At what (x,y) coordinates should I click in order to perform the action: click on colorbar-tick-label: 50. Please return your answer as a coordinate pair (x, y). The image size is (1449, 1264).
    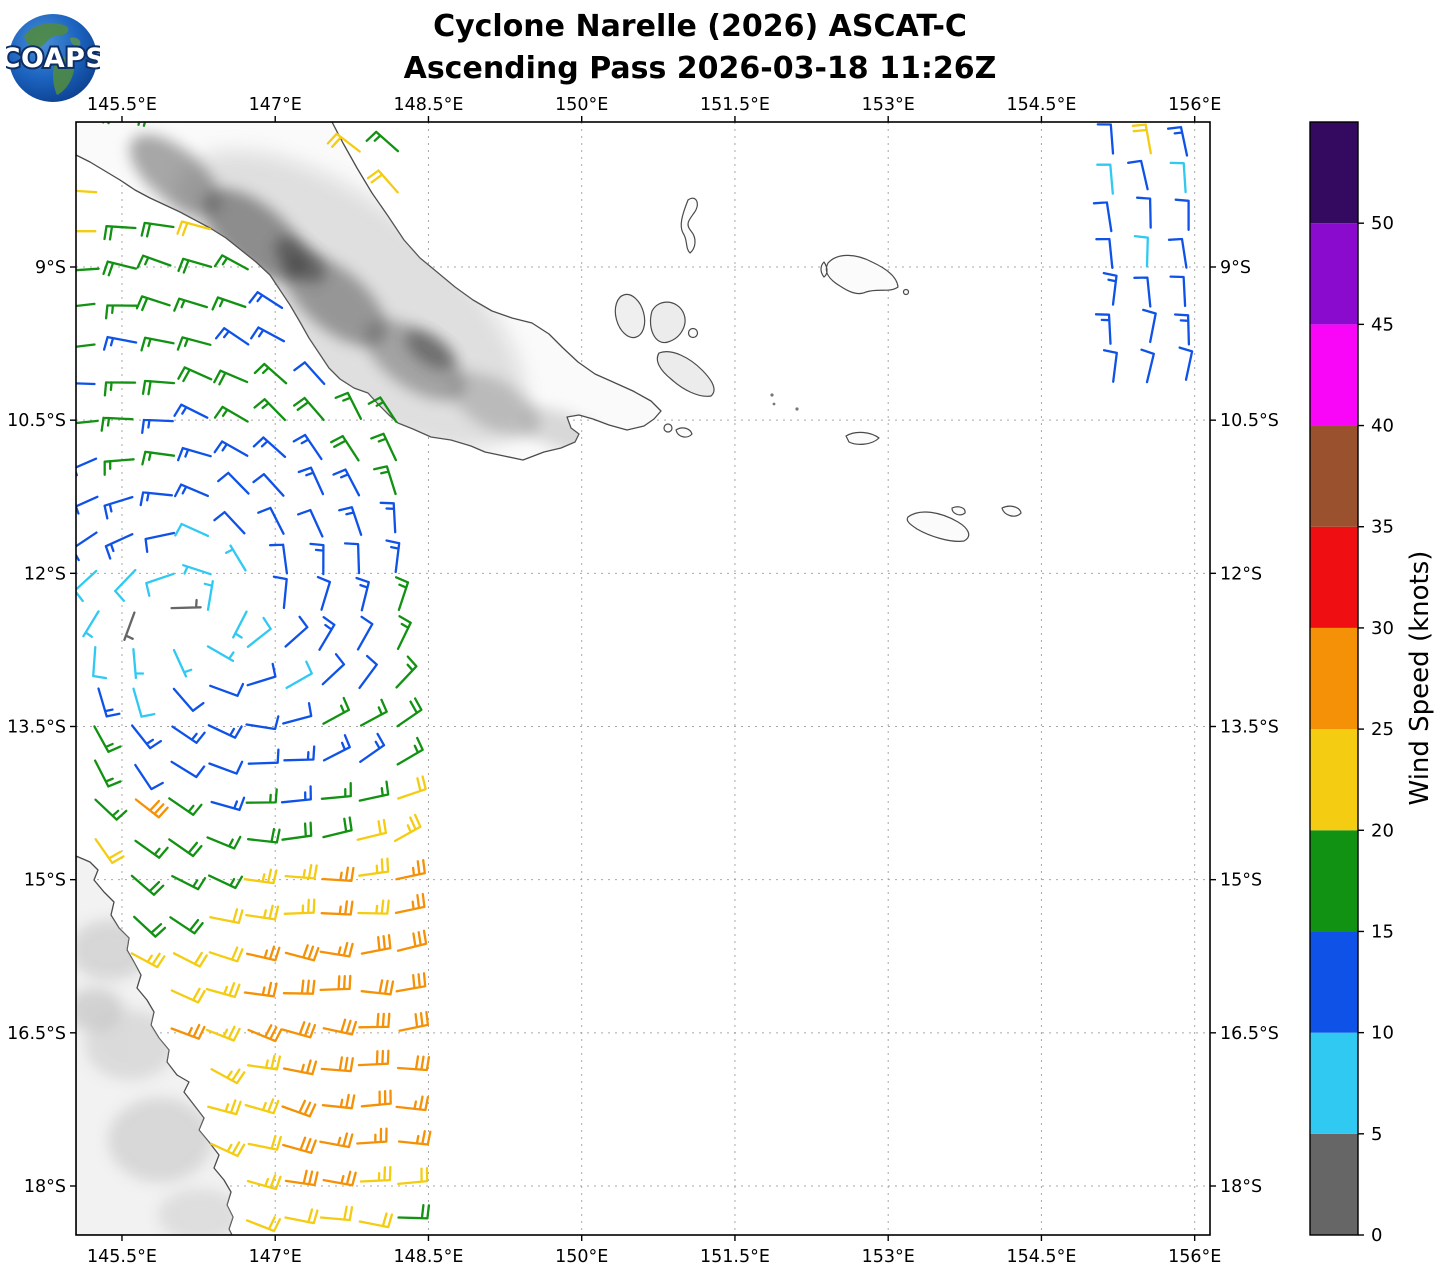
    Looking at the image, I should click on (1382, 223).